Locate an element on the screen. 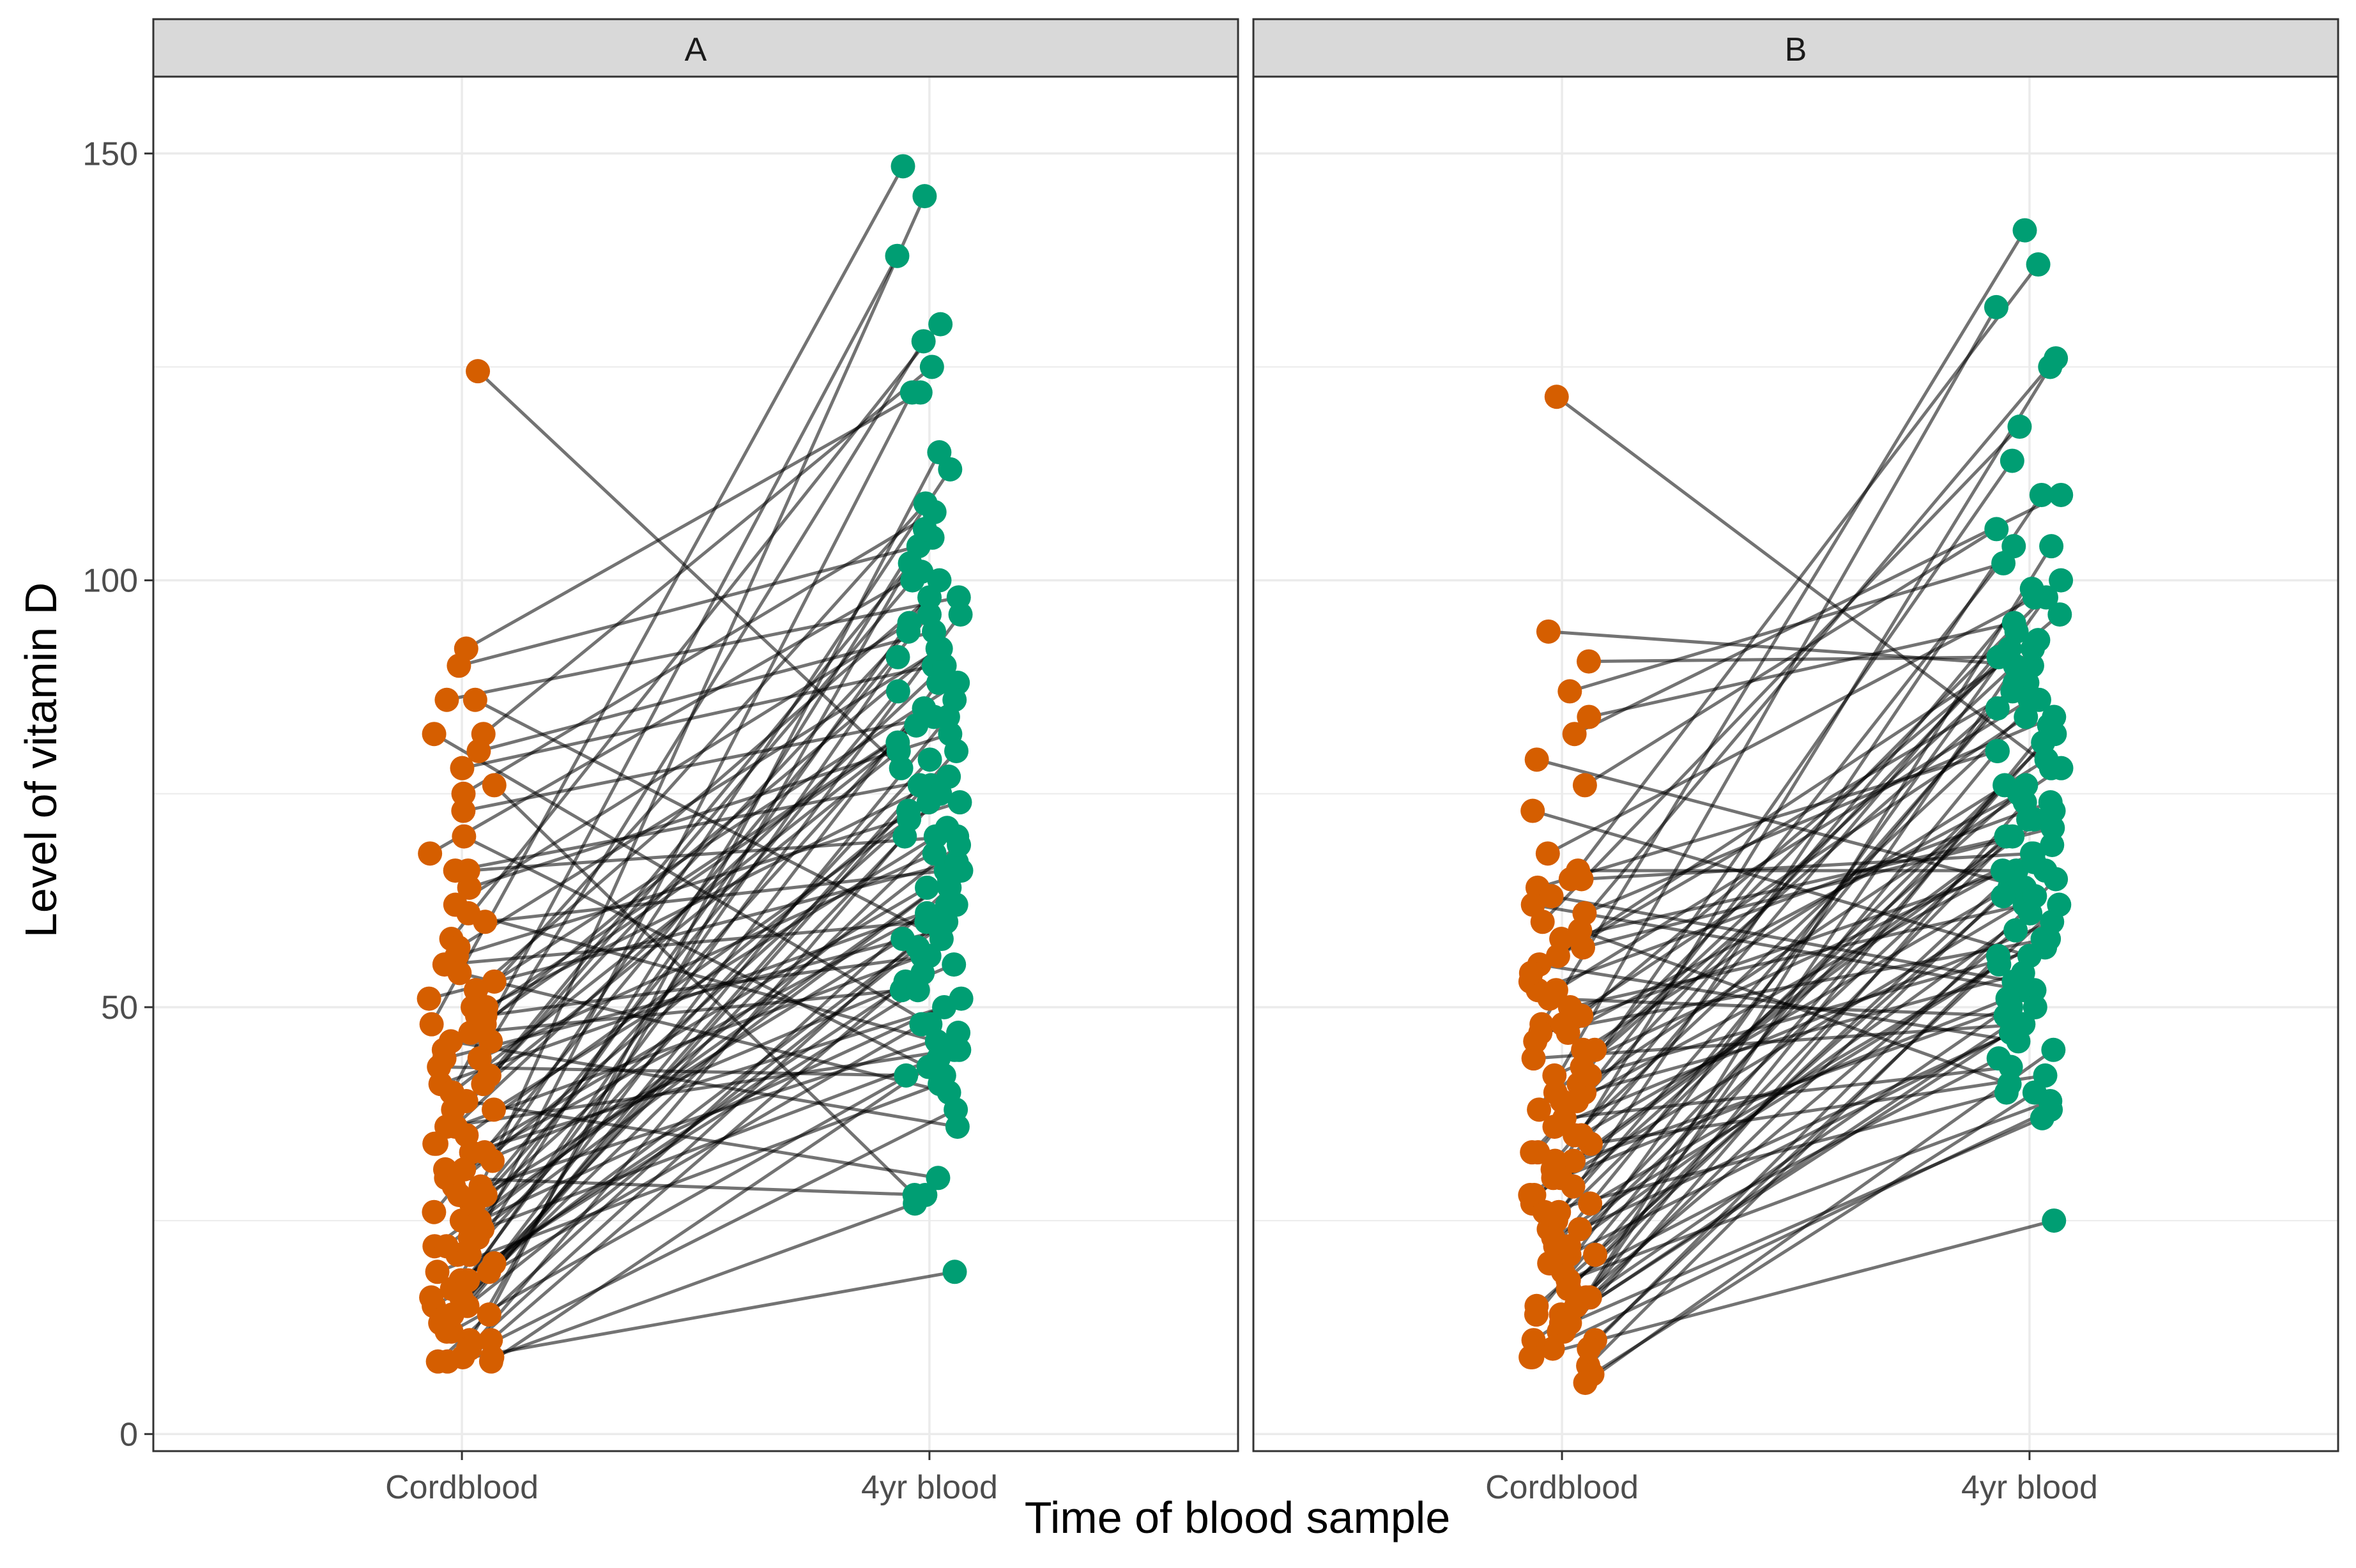  y-axis-title: Level of vitamin D is located at coordinates (41, 760).